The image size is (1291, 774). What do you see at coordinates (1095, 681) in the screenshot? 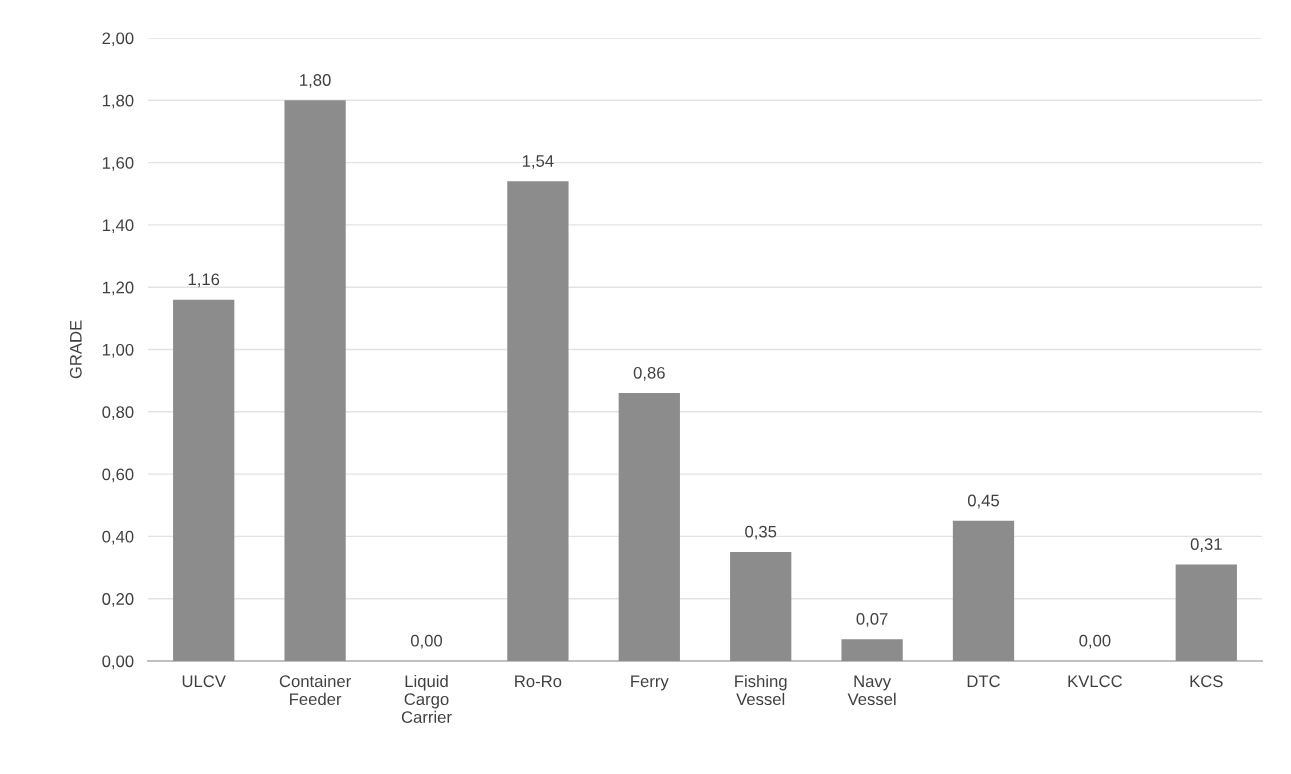
I see `x-tick-label: KVLCC` at bounding box center [1095, 681].